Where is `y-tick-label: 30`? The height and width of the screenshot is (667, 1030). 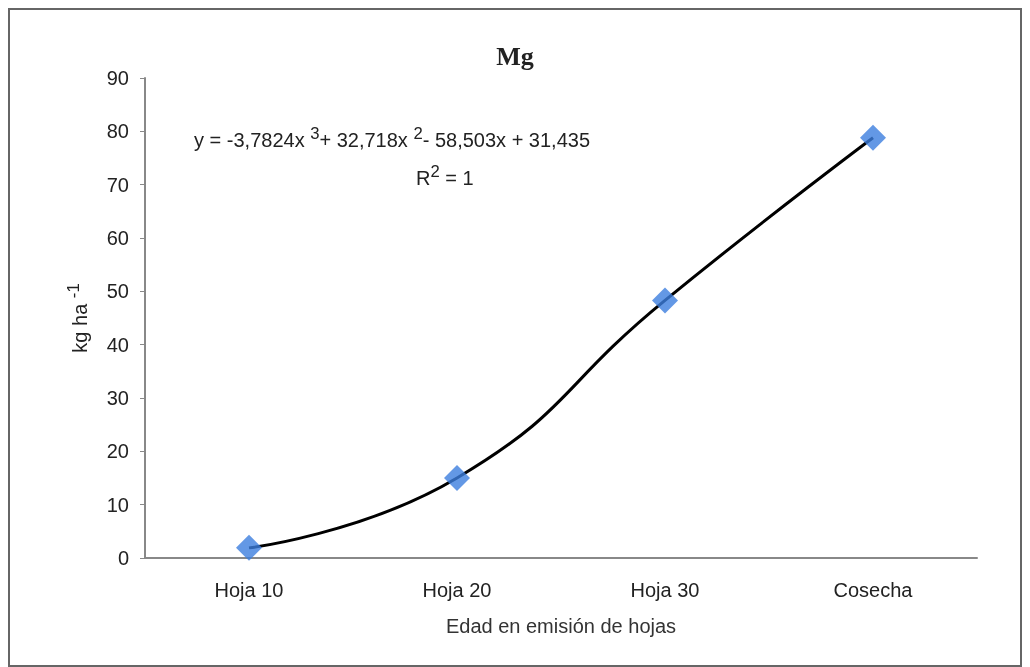
y-tick-label: 30 is located at coordinates (117, 398).